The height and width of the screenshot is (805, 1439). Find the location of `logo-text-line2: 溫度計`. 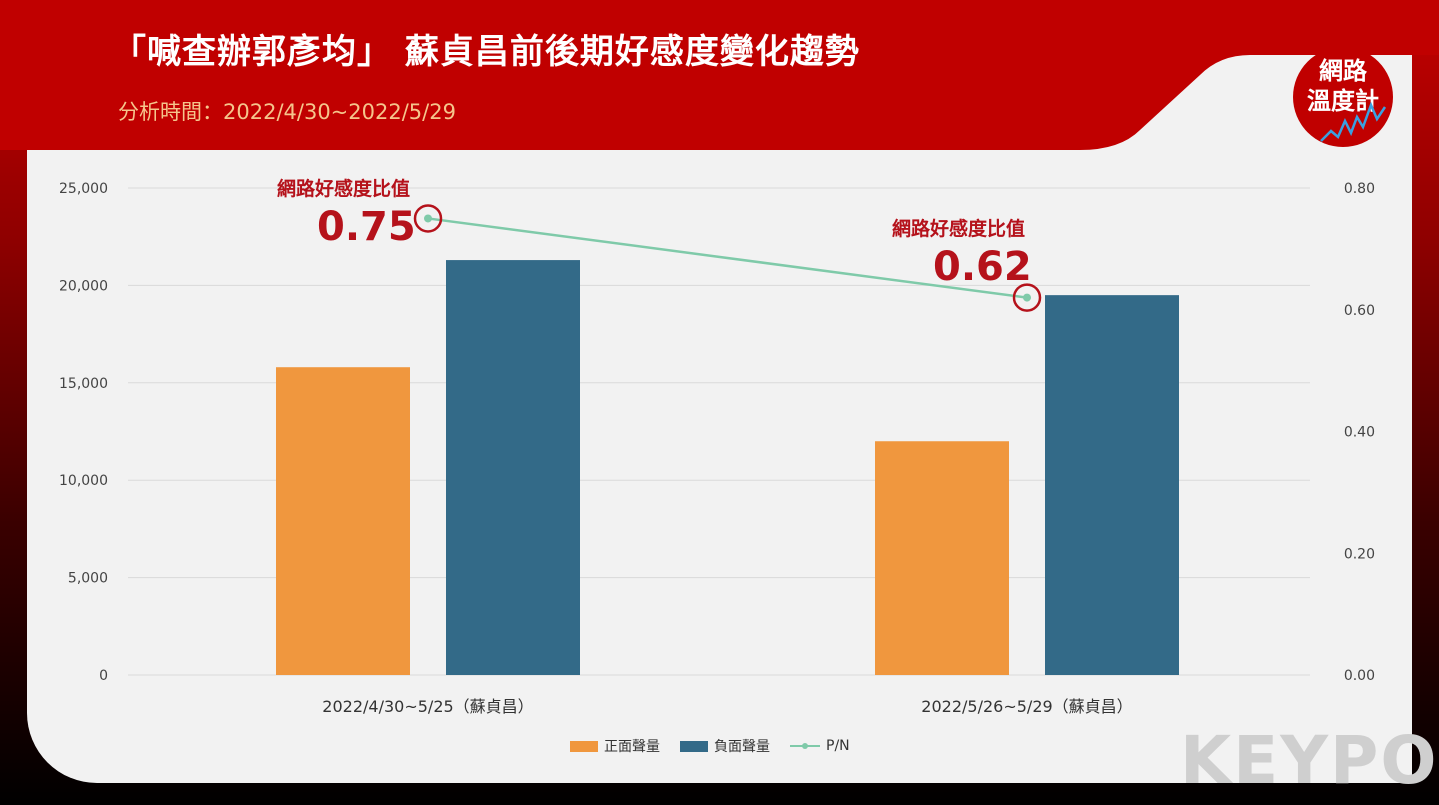

logo-text-line2: 溫度計 is located at coordinates (1343, 101).